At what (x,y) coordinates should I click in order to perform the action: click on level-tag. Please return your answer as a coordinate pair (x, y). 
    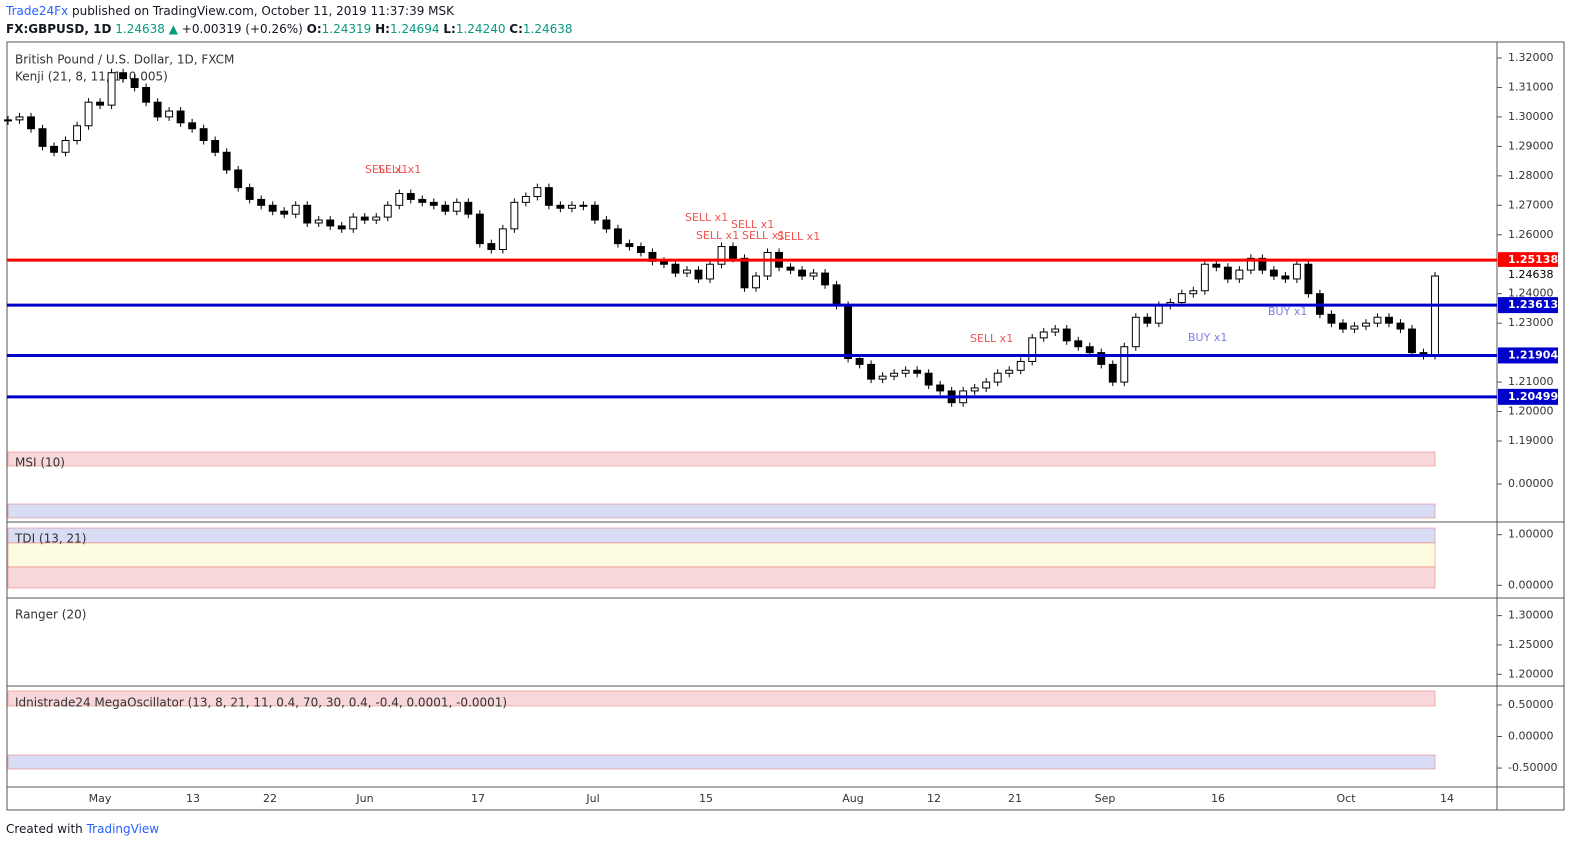
    Looking at the image, I should click on (1528, 355).